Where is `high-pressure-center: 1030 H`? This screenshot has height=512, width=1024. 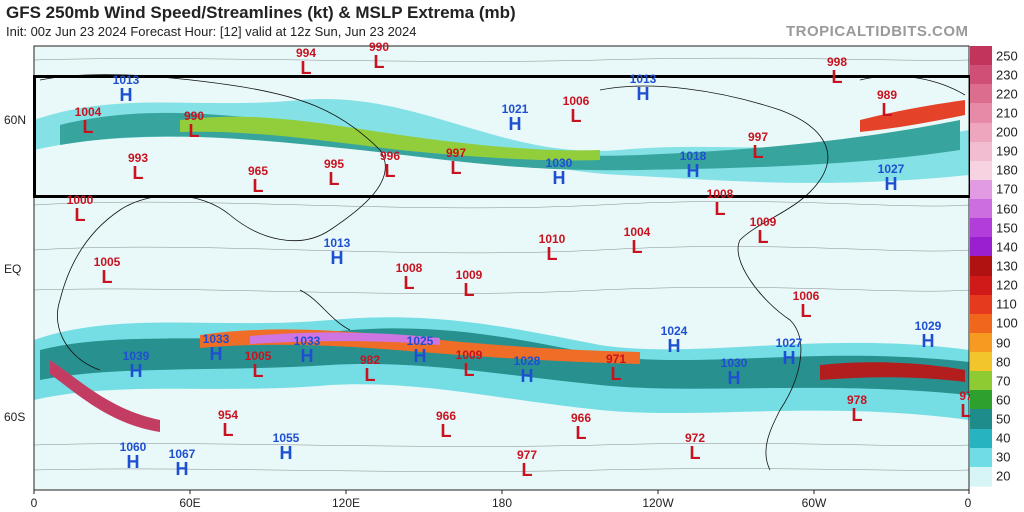 high-pressure-center: 1030 H is located at coordinates (559, 172).